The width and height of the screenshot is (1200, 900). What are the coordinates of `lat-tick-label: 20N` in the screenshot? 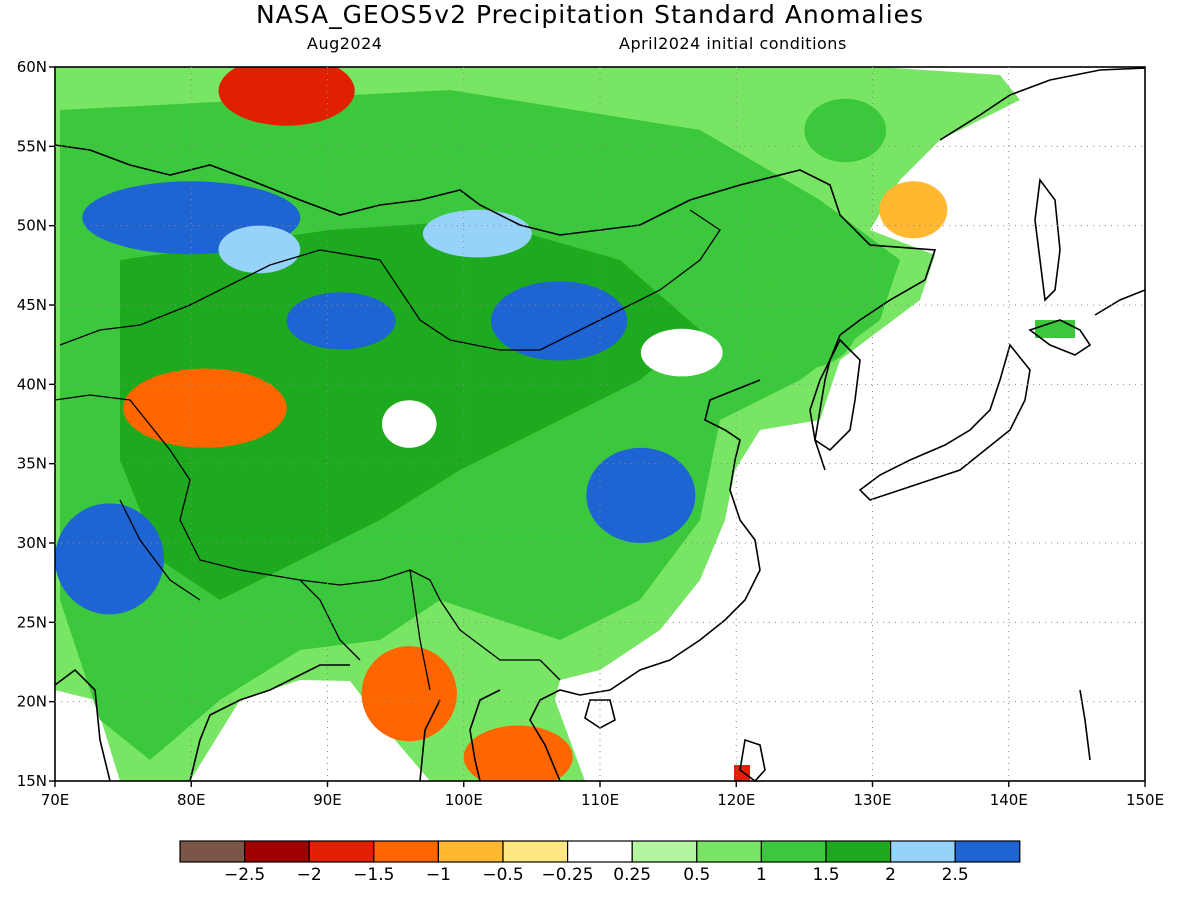 It's located at (32, 702).